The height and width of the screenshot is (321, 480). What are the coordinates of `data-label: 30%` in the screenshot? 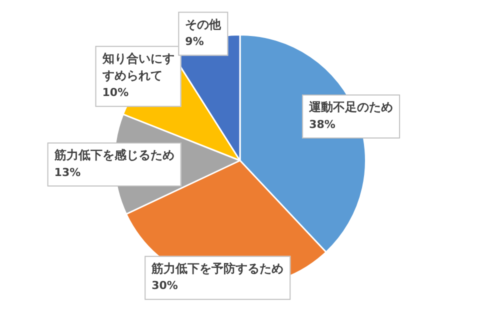 It's located at (165, 285).